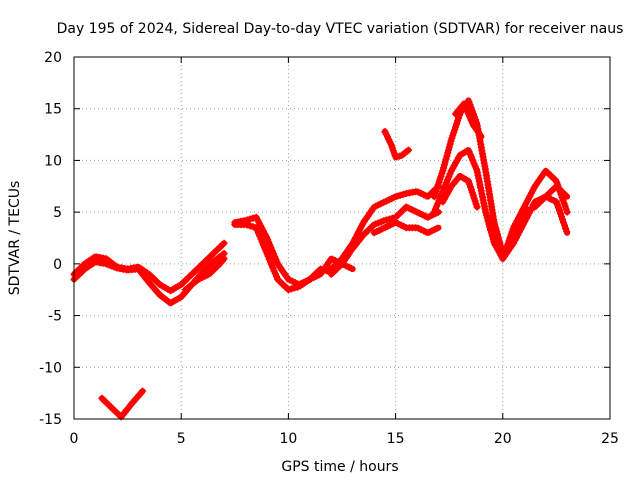  Describe the element at coordinates (50, 368) in the screenshot. I see `y-tick-label: -10` at that location.